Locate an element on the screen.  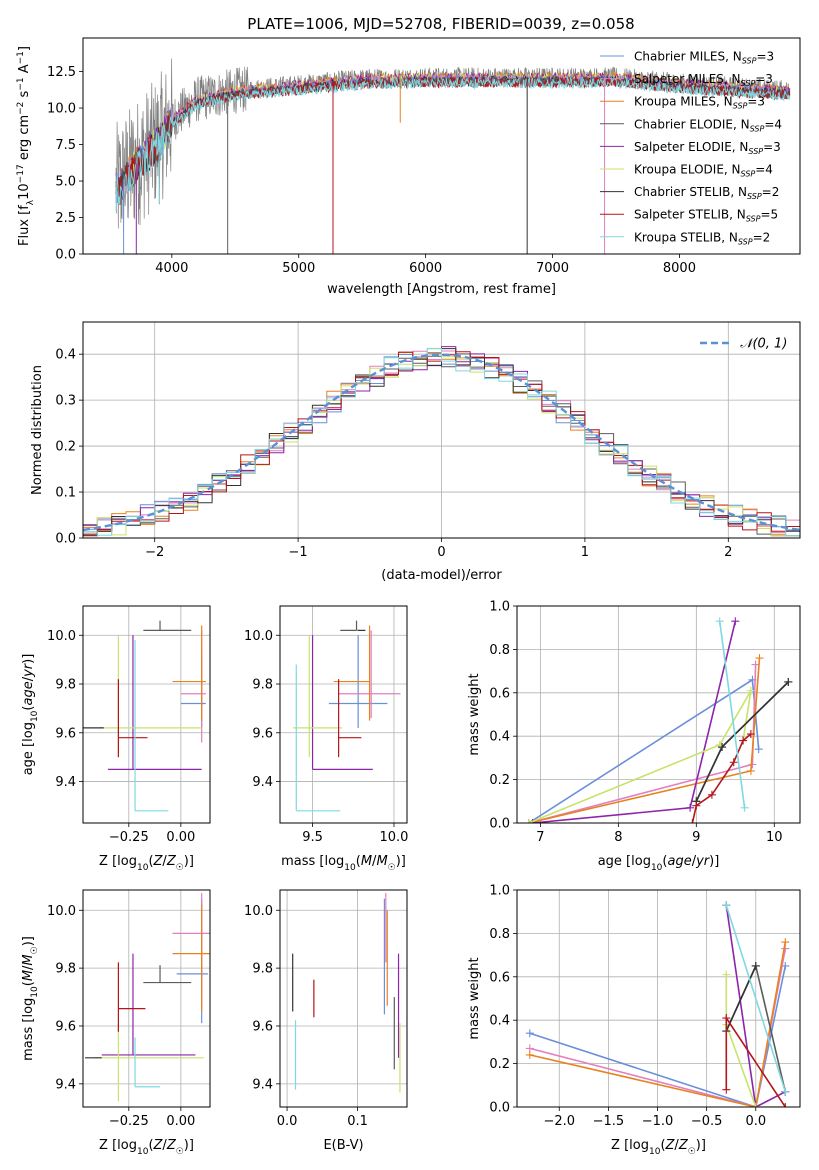
spectrum-y-tick-label: 5.0 is located at coordinates (65, 182).